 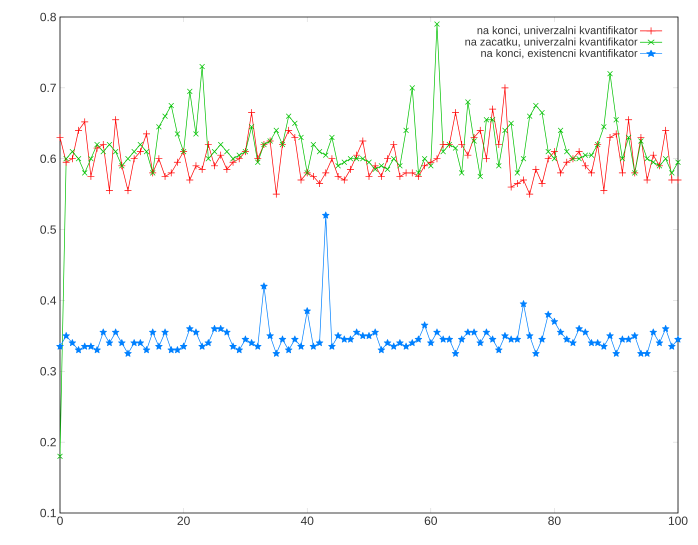 What do you see at coordinates (184, 520) in the screenshot?
I see `x-tick-label: 20` at bounding box center [184, 520].